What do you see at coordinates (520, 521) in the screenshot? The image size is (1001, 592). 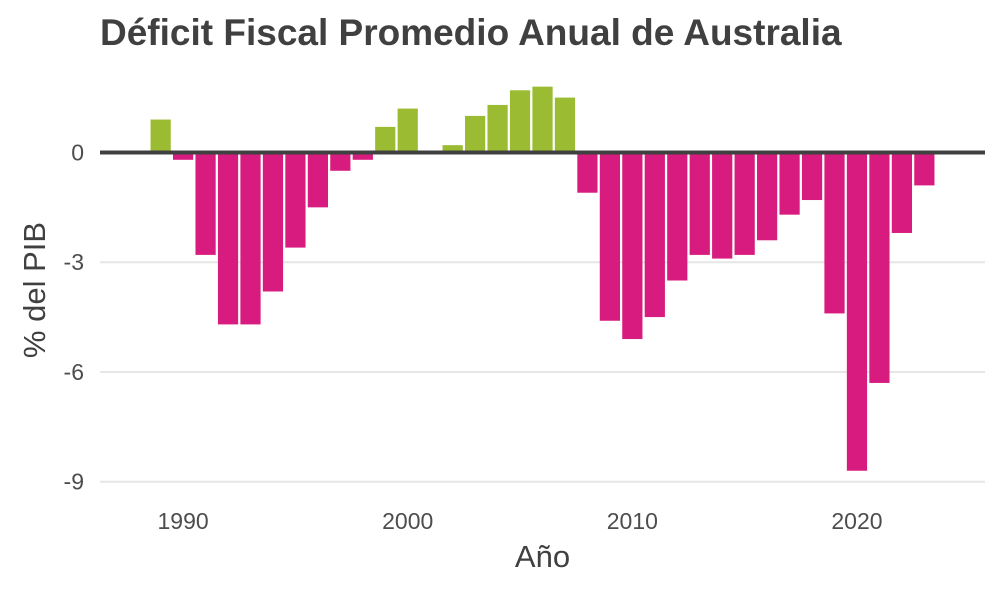 I see `x-axis-ticks: 1990 2000 2010 2020` at bounding box center [520, 521].